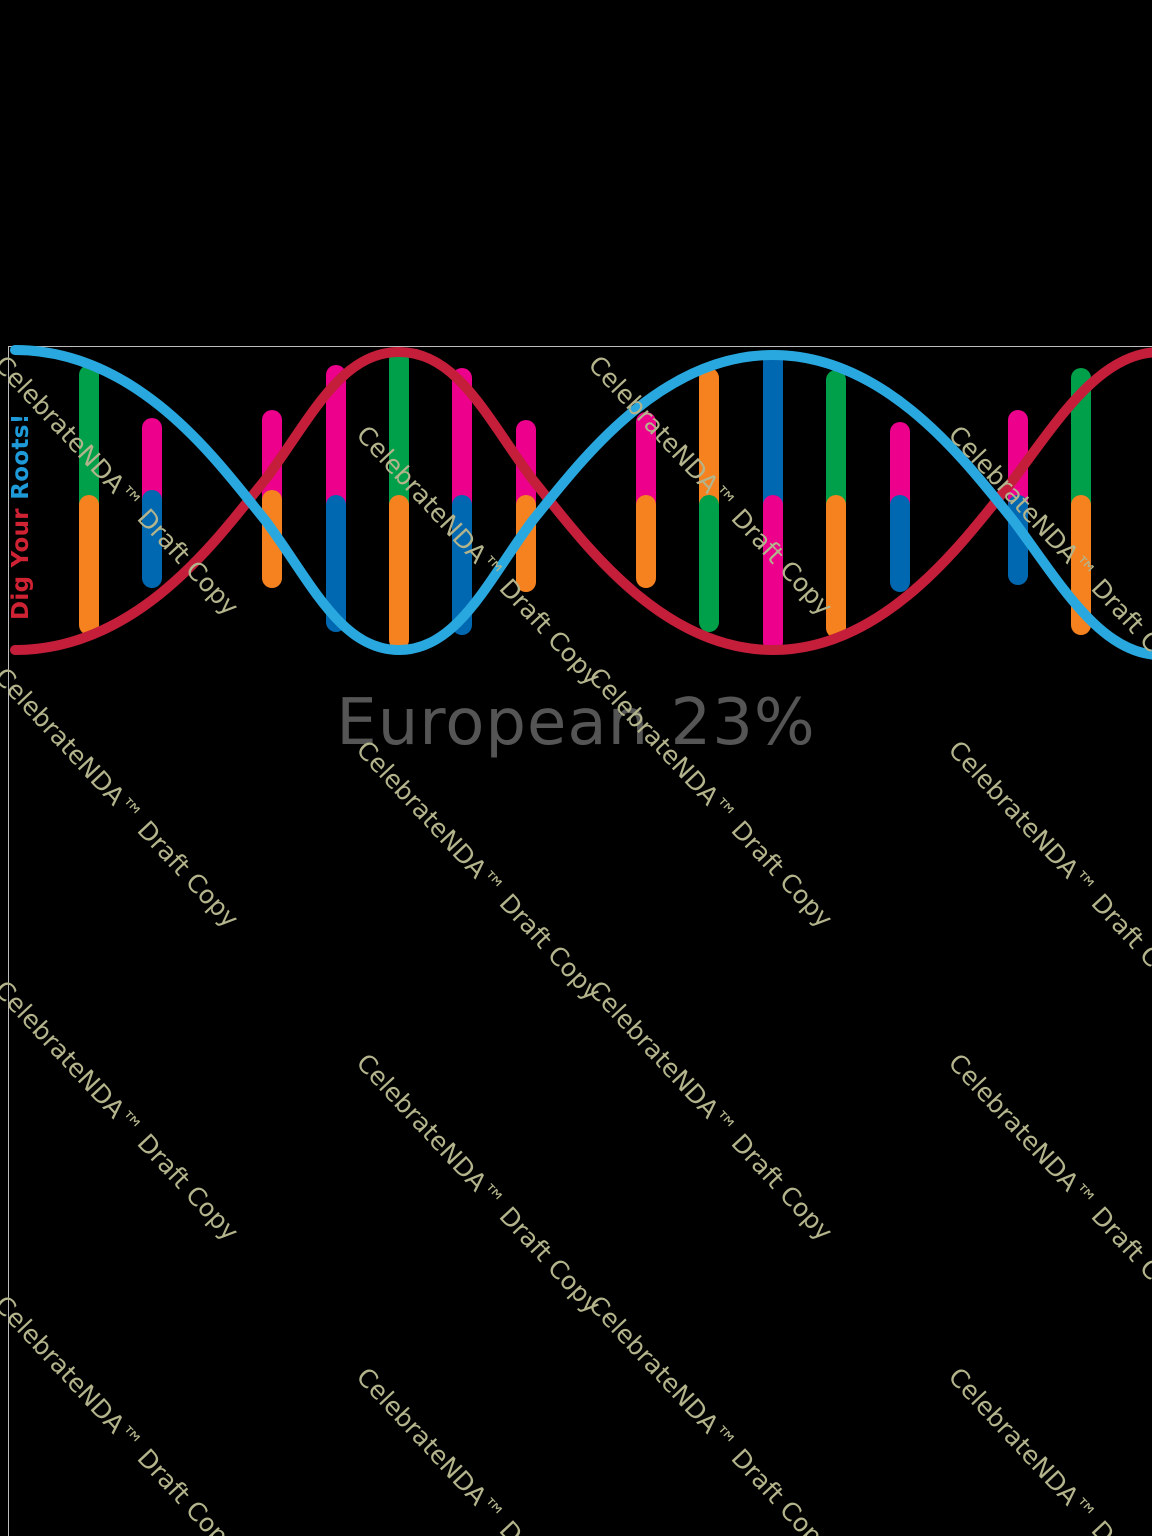  I want to click on frame-border-left, so click(8, 941).